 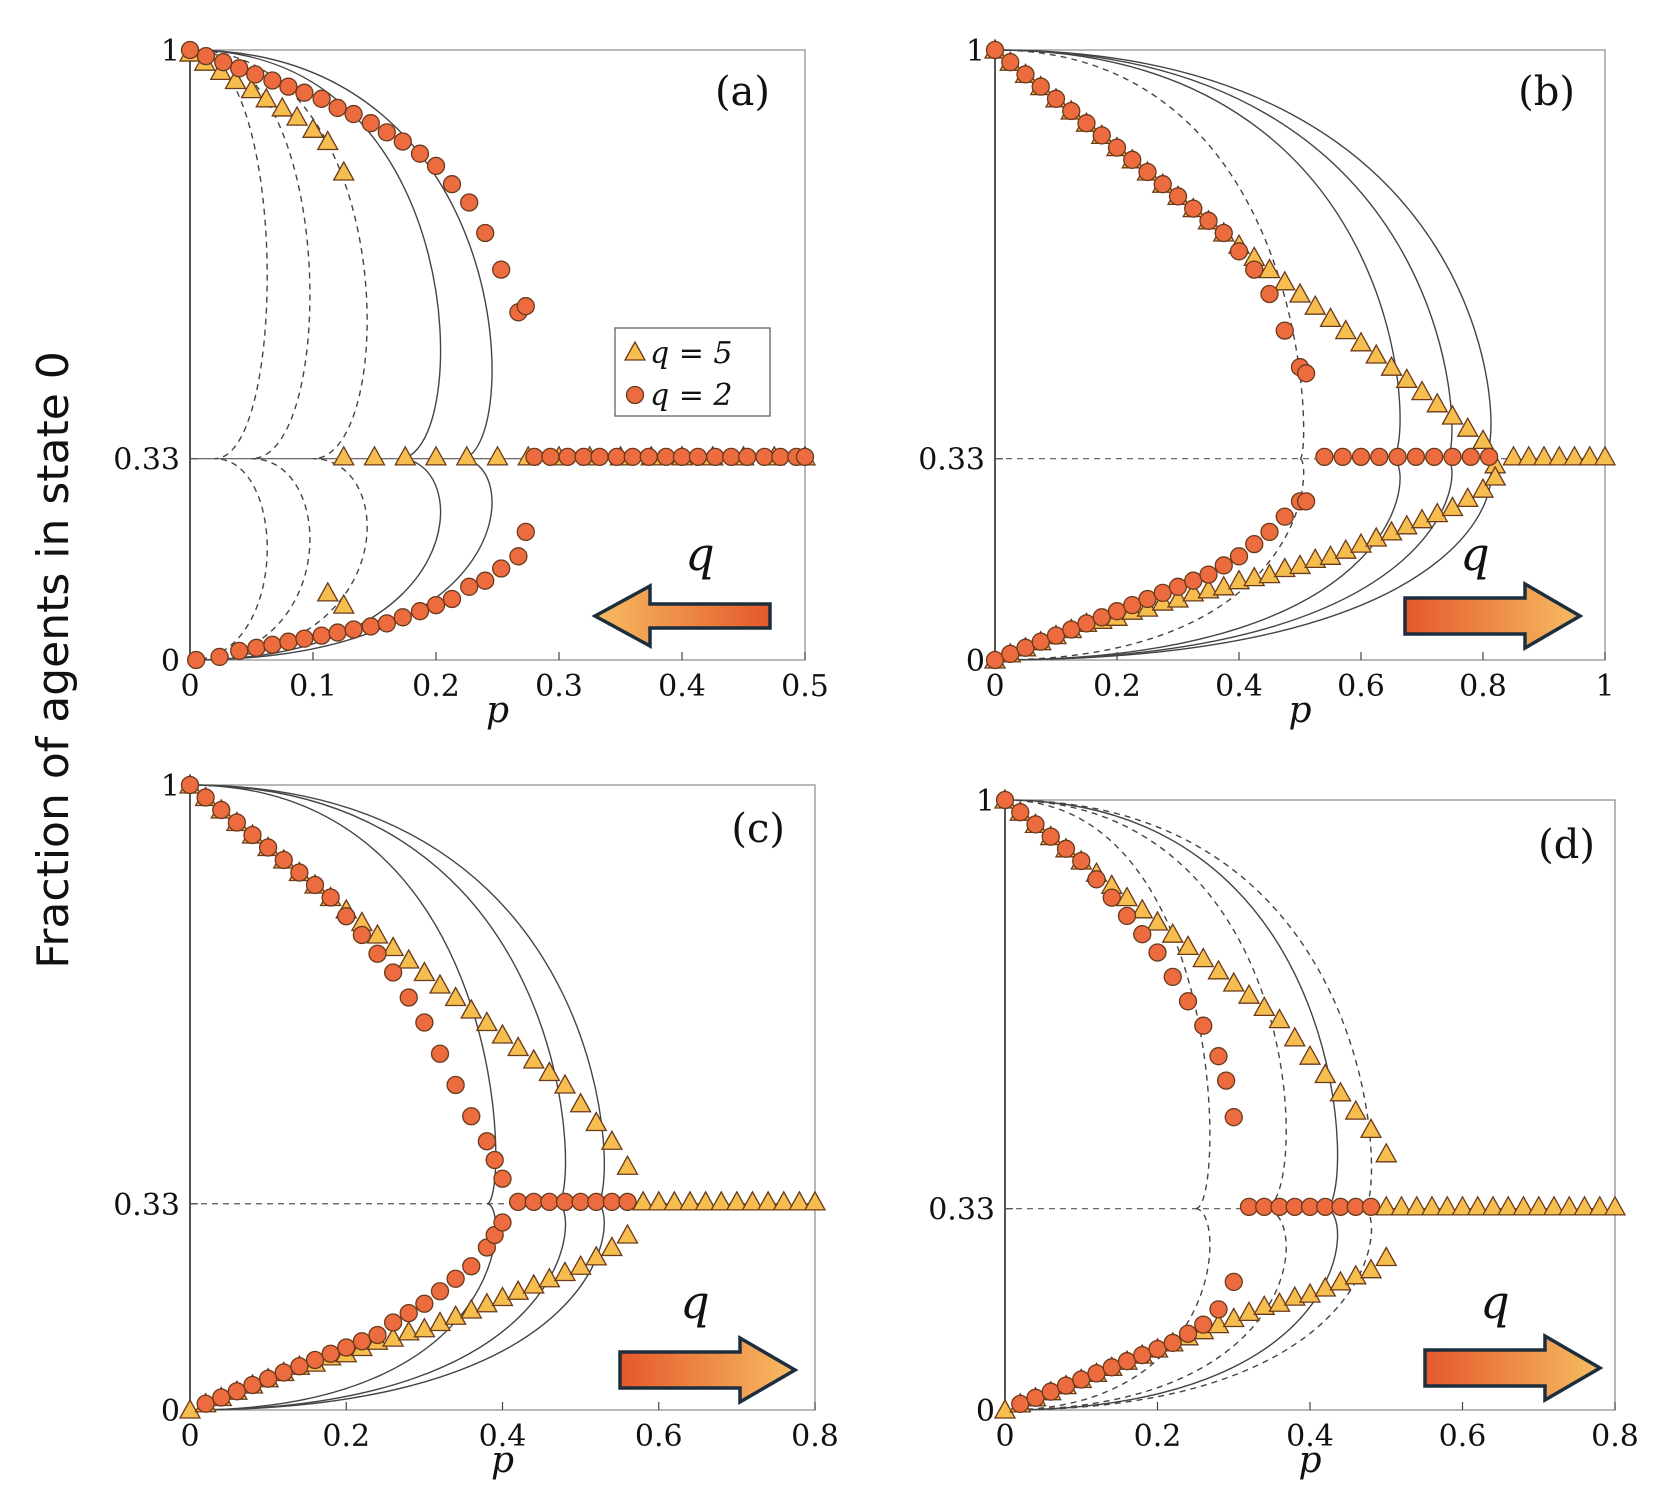 What do you see at coordinates (189, 1436) in the screenshot?
I see `x-tick-label: 0` at bounding box center [189, 1436].